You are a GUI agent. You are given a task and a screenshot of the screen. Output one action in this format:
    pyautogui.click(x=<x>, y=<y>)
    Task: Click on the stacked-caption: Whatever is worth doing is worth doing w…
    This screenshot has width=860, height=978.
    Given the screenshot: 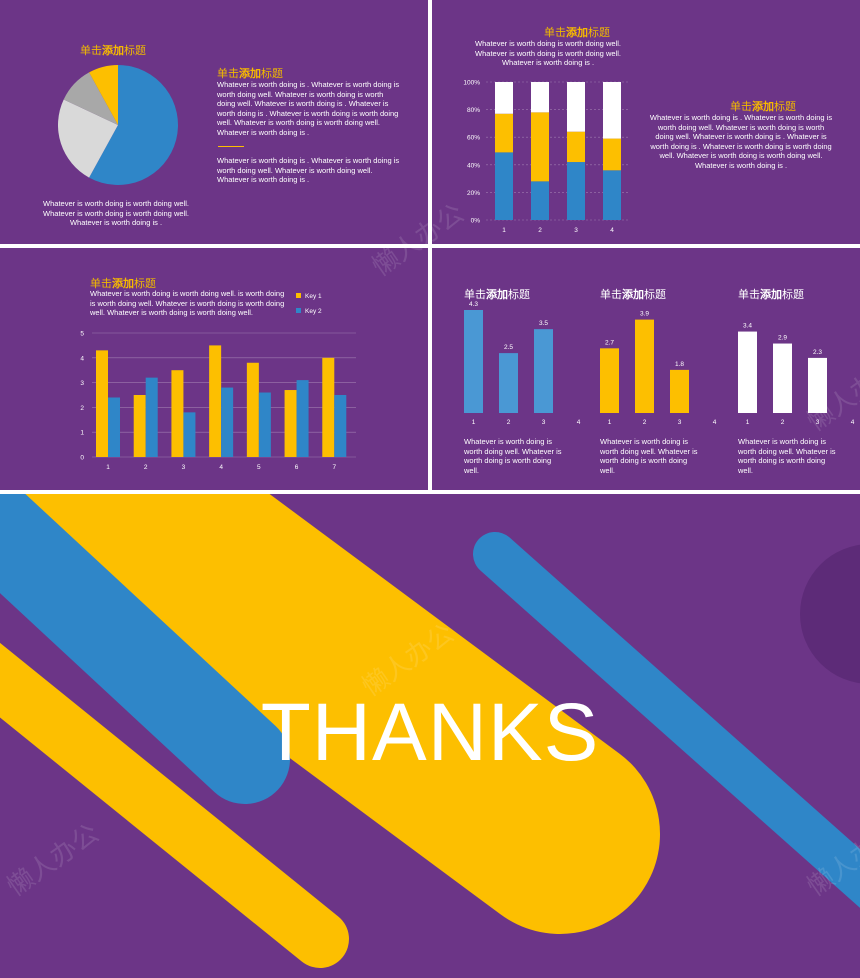 What is the action you would take?
    pyautogui.click(x=548, y=53)
    